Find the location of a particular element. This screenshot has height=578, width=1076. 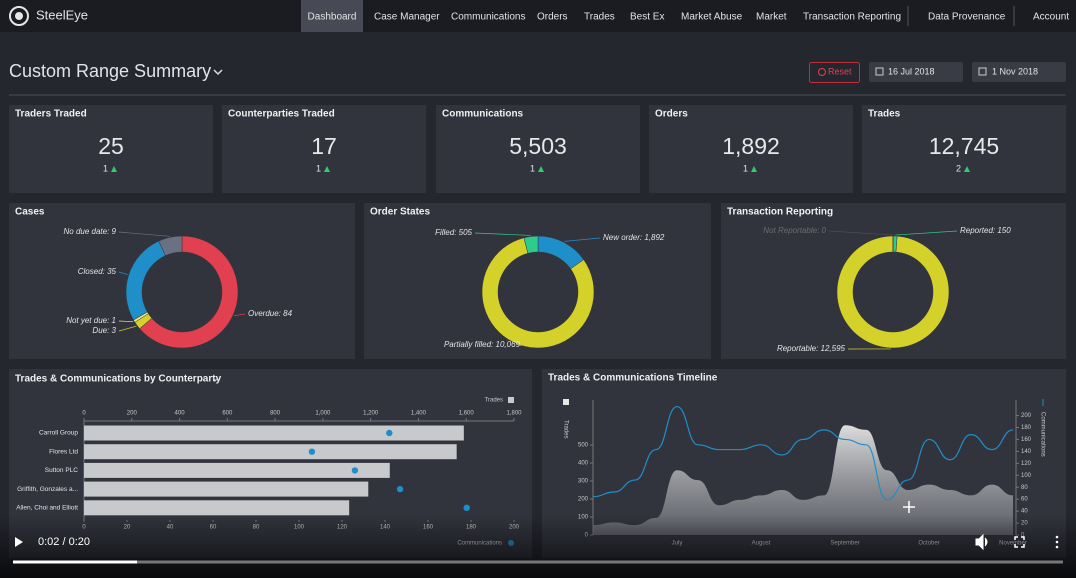

nav-bar is located at coordinates (538, 16).